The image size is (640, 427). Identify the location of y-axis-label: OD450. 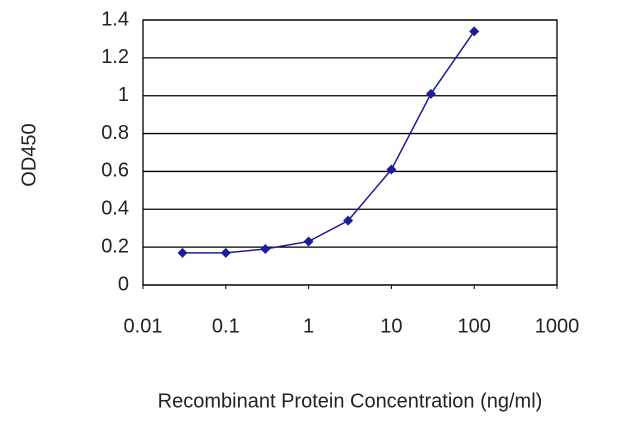
(29, 154).